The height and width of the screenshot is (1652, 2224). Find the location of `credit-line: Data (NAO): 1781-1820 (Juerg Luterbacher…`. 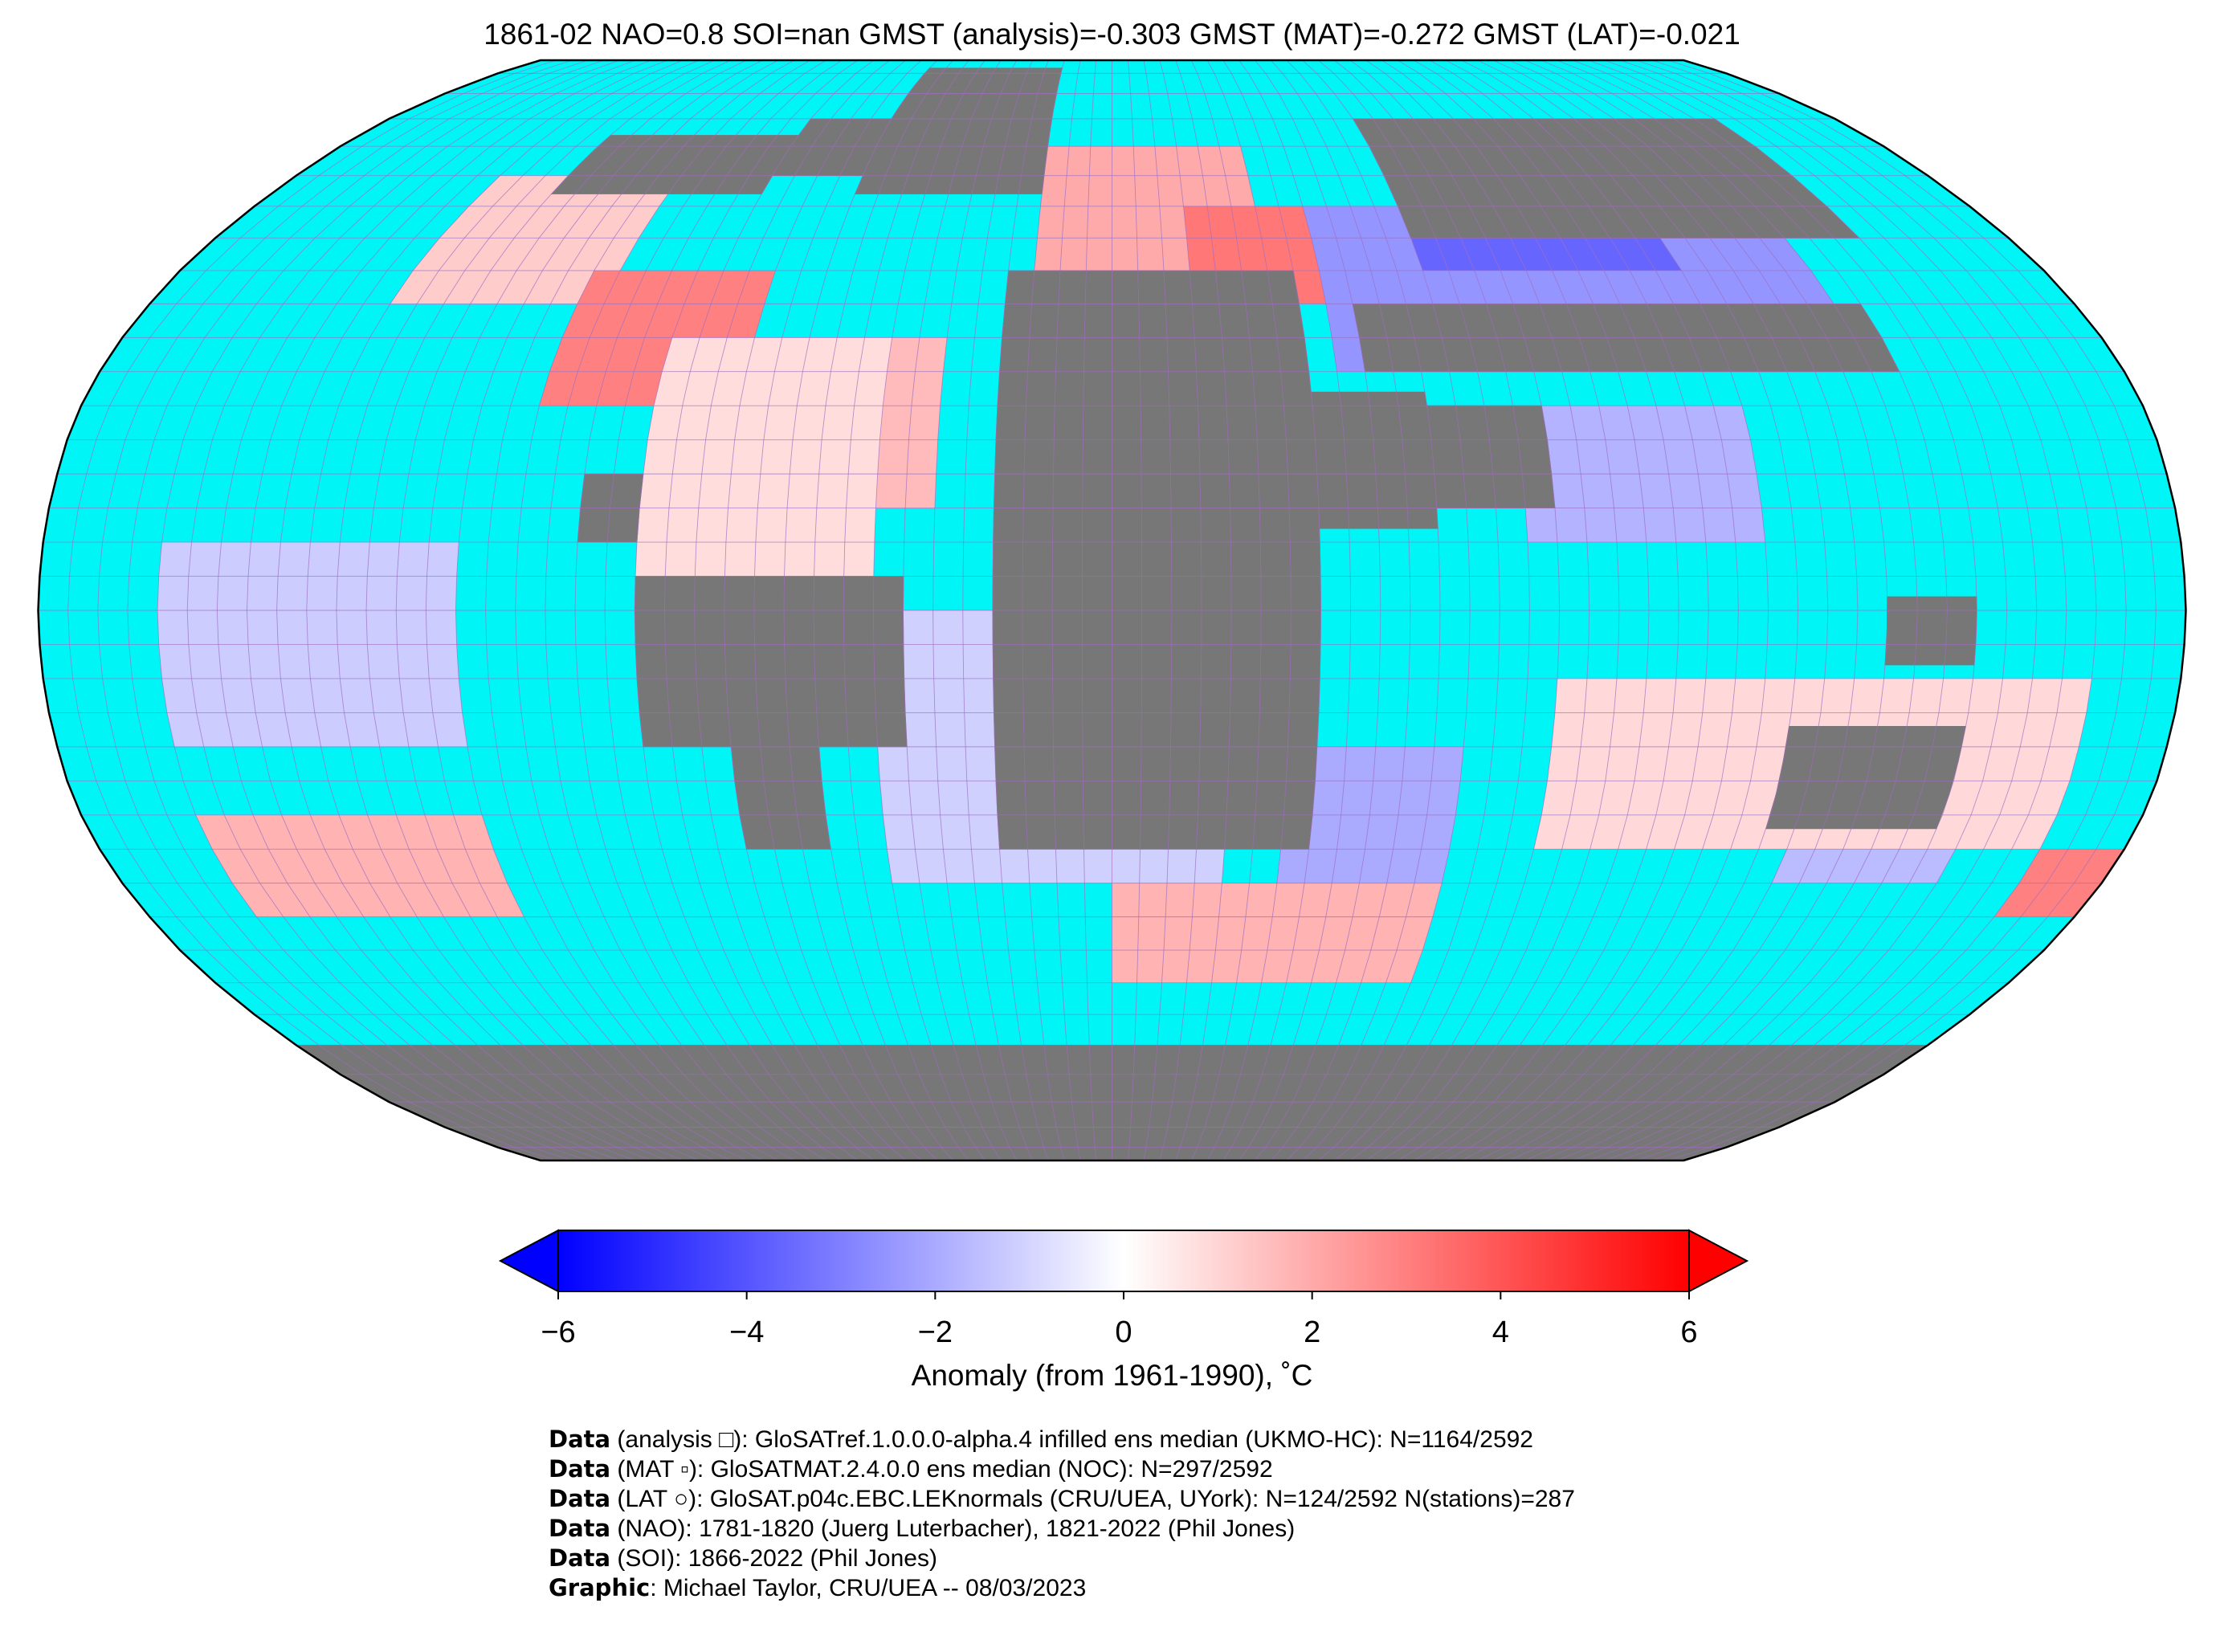

credit-line: Data (NAO): 1781-1820 (Juerg Luterbacher… is located at coordinates (922, 1528).